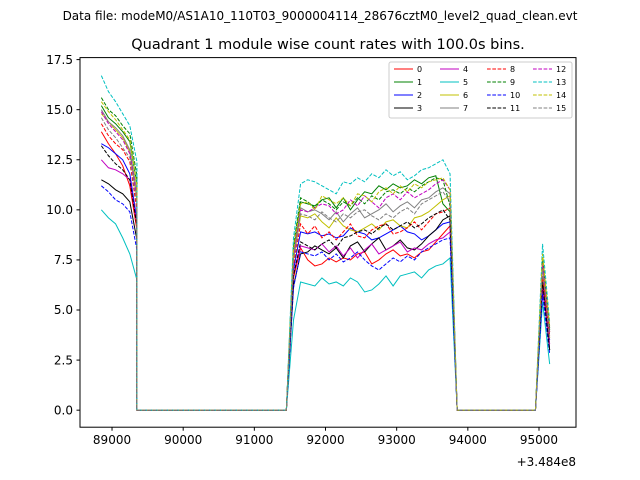  What do you see at coordinates (480, 90) in the screenshot?
I see `legend-box` at bounding box center [480, 90].